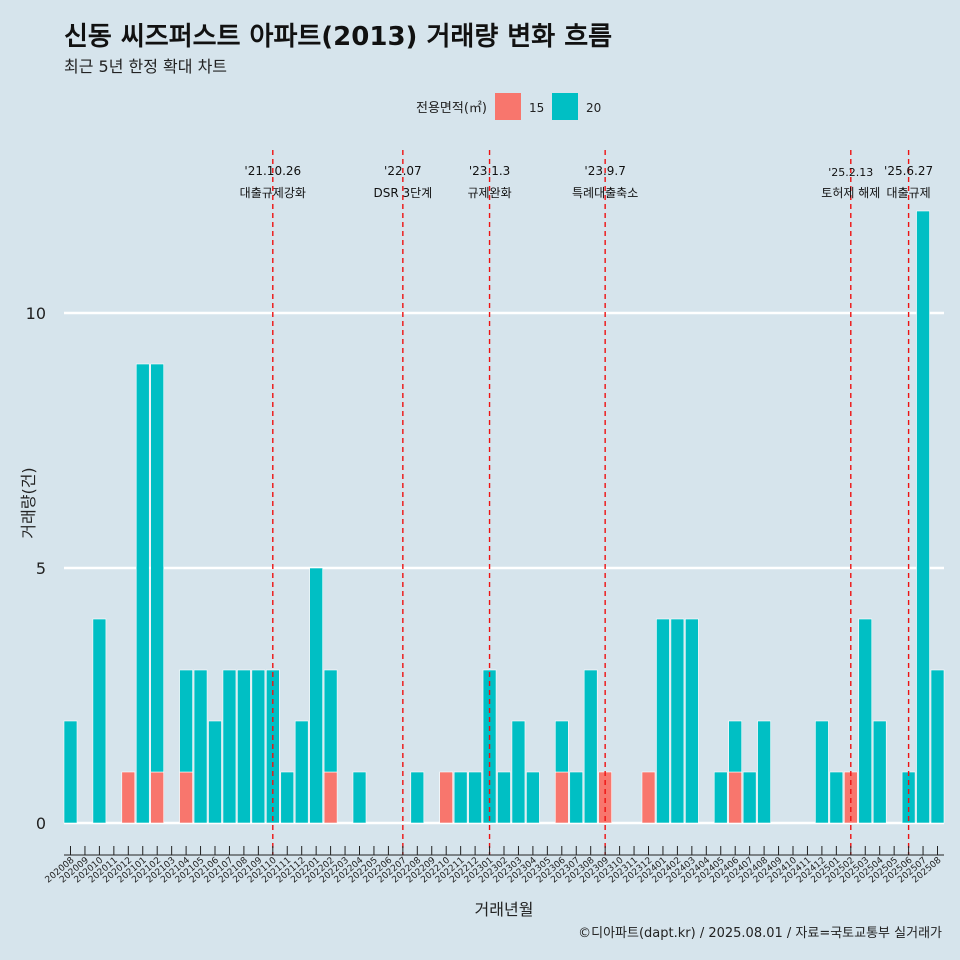 This screenshot has width=960, height=960. I want to click on chart-title: 신동 씨즈퍼스트 아파트(2013) 거래량 변화 흐름, so click(338, 37).